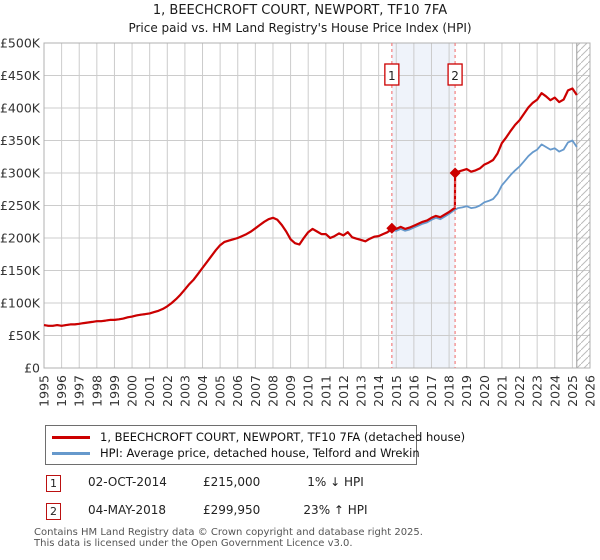  Describe the element at coordinates (20, 75) in the screenshot. I see `y-tick-label: £450K` at that location.